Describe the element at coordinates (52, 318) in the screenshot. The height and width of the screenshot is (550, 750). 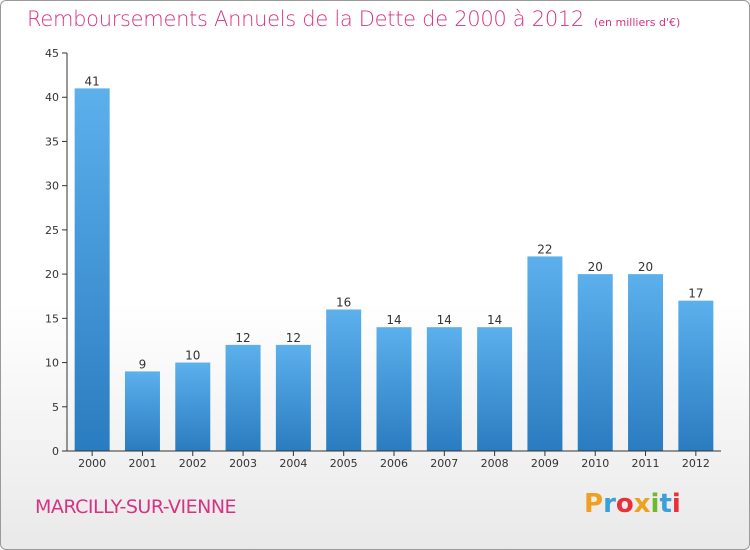
I see `y-tick-label: 15` at that location.